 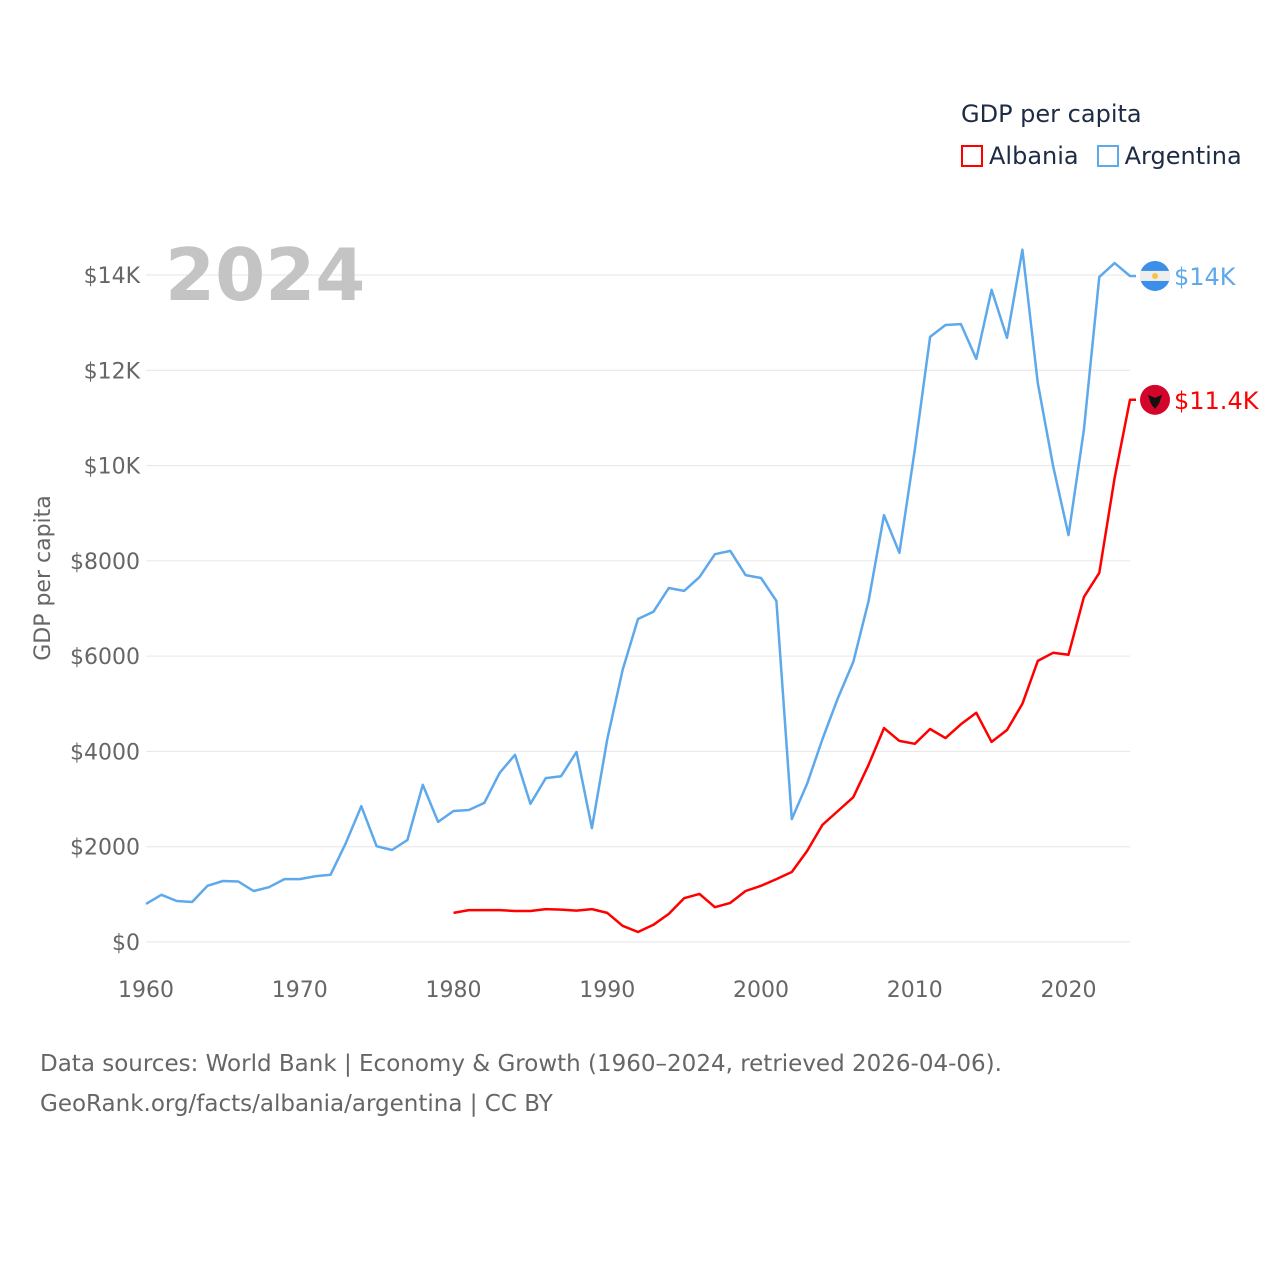 I want to click on end-label-albania: $11.4K, so click(x=1217, y=401).